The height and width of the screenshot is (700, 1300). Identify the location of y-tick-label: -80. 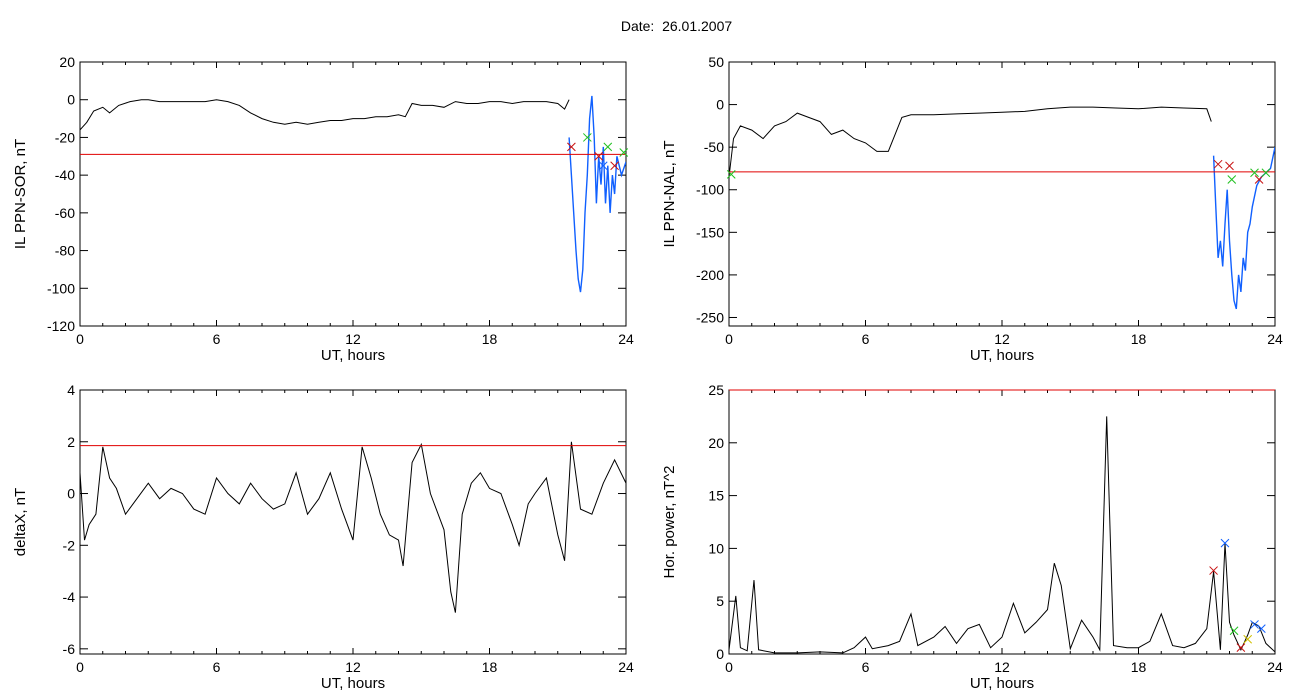
(65, 251).